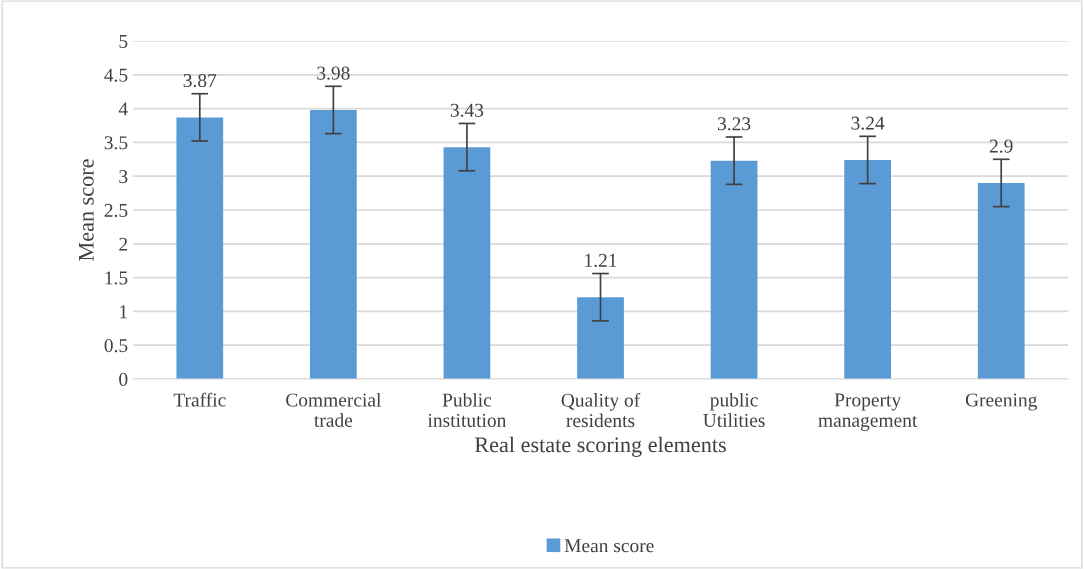  Describe the element at coordinates (123, 379) in the screenshot. I see `y-tick-label: 0` at that location.